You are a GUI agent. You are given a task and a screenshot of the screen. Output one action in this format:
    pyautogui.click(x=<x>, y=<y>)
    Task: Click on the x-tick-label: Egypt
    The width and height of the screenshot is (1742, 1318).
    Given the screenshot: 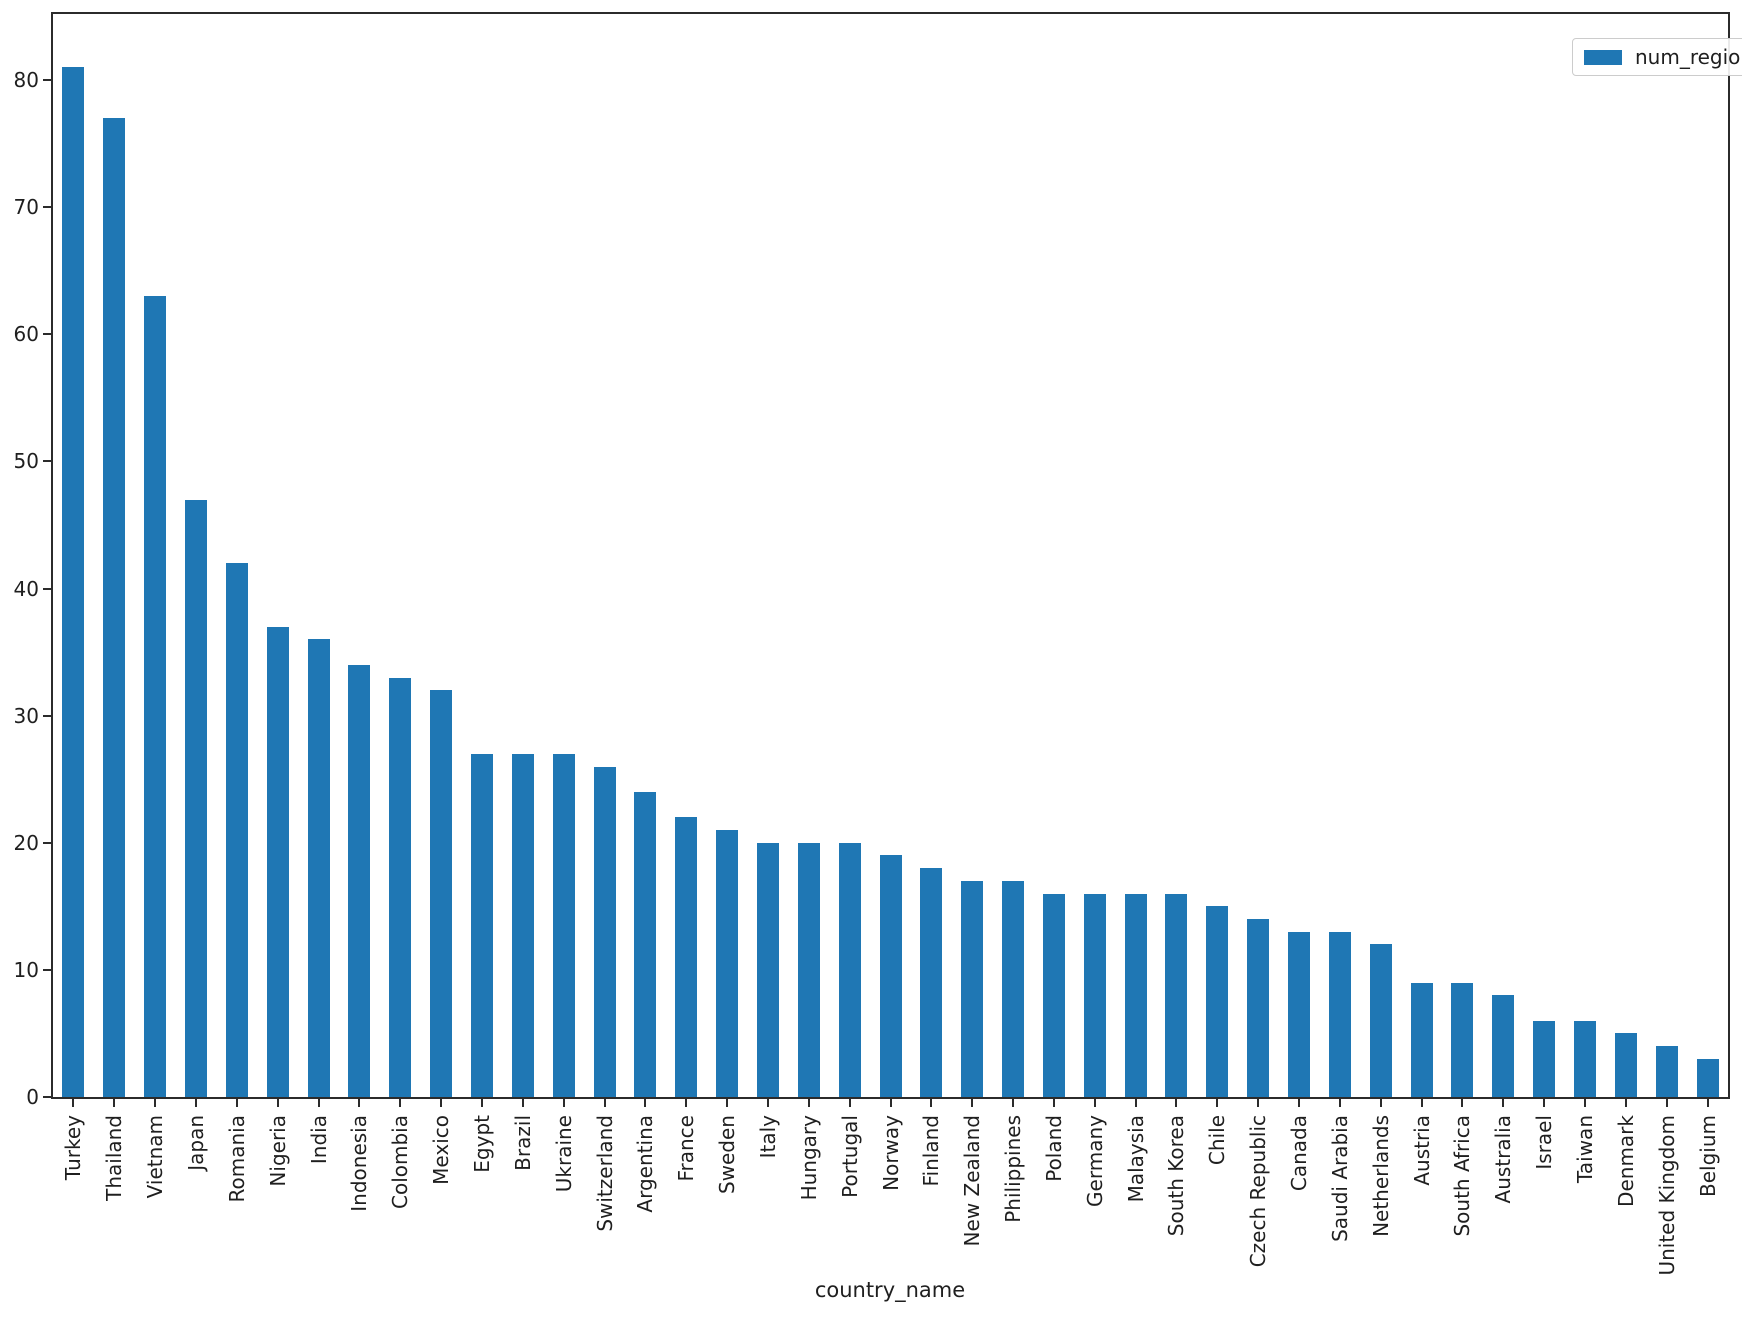 What is the action you would take?
    pyautogui.click(x=481, y=1144)
    